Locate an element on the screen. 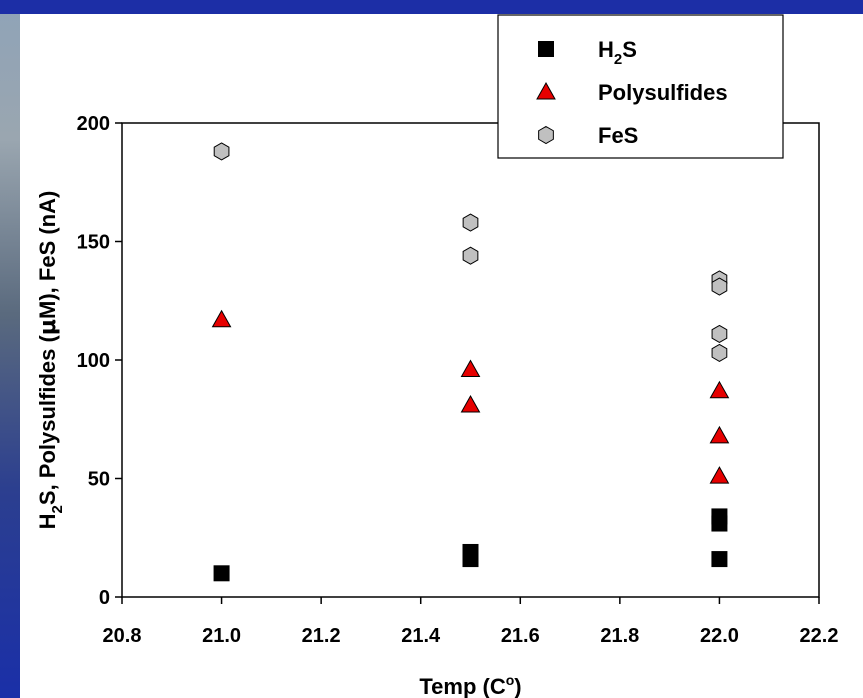 This screenshot has width=863, height=698. x-tick-label: 21.6 is located at coordinates (520, 636).